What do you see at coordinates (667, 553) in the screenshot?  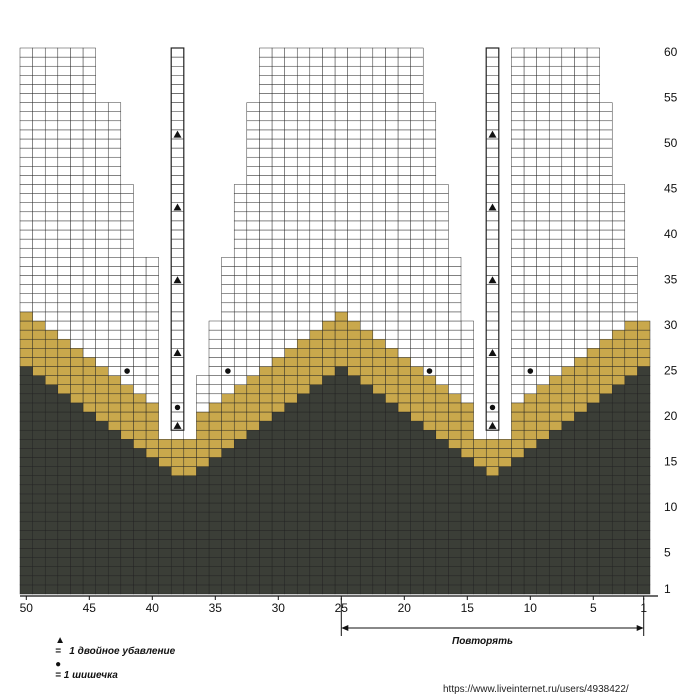 I see `row-label: 5` at bounding box center [667, 553].